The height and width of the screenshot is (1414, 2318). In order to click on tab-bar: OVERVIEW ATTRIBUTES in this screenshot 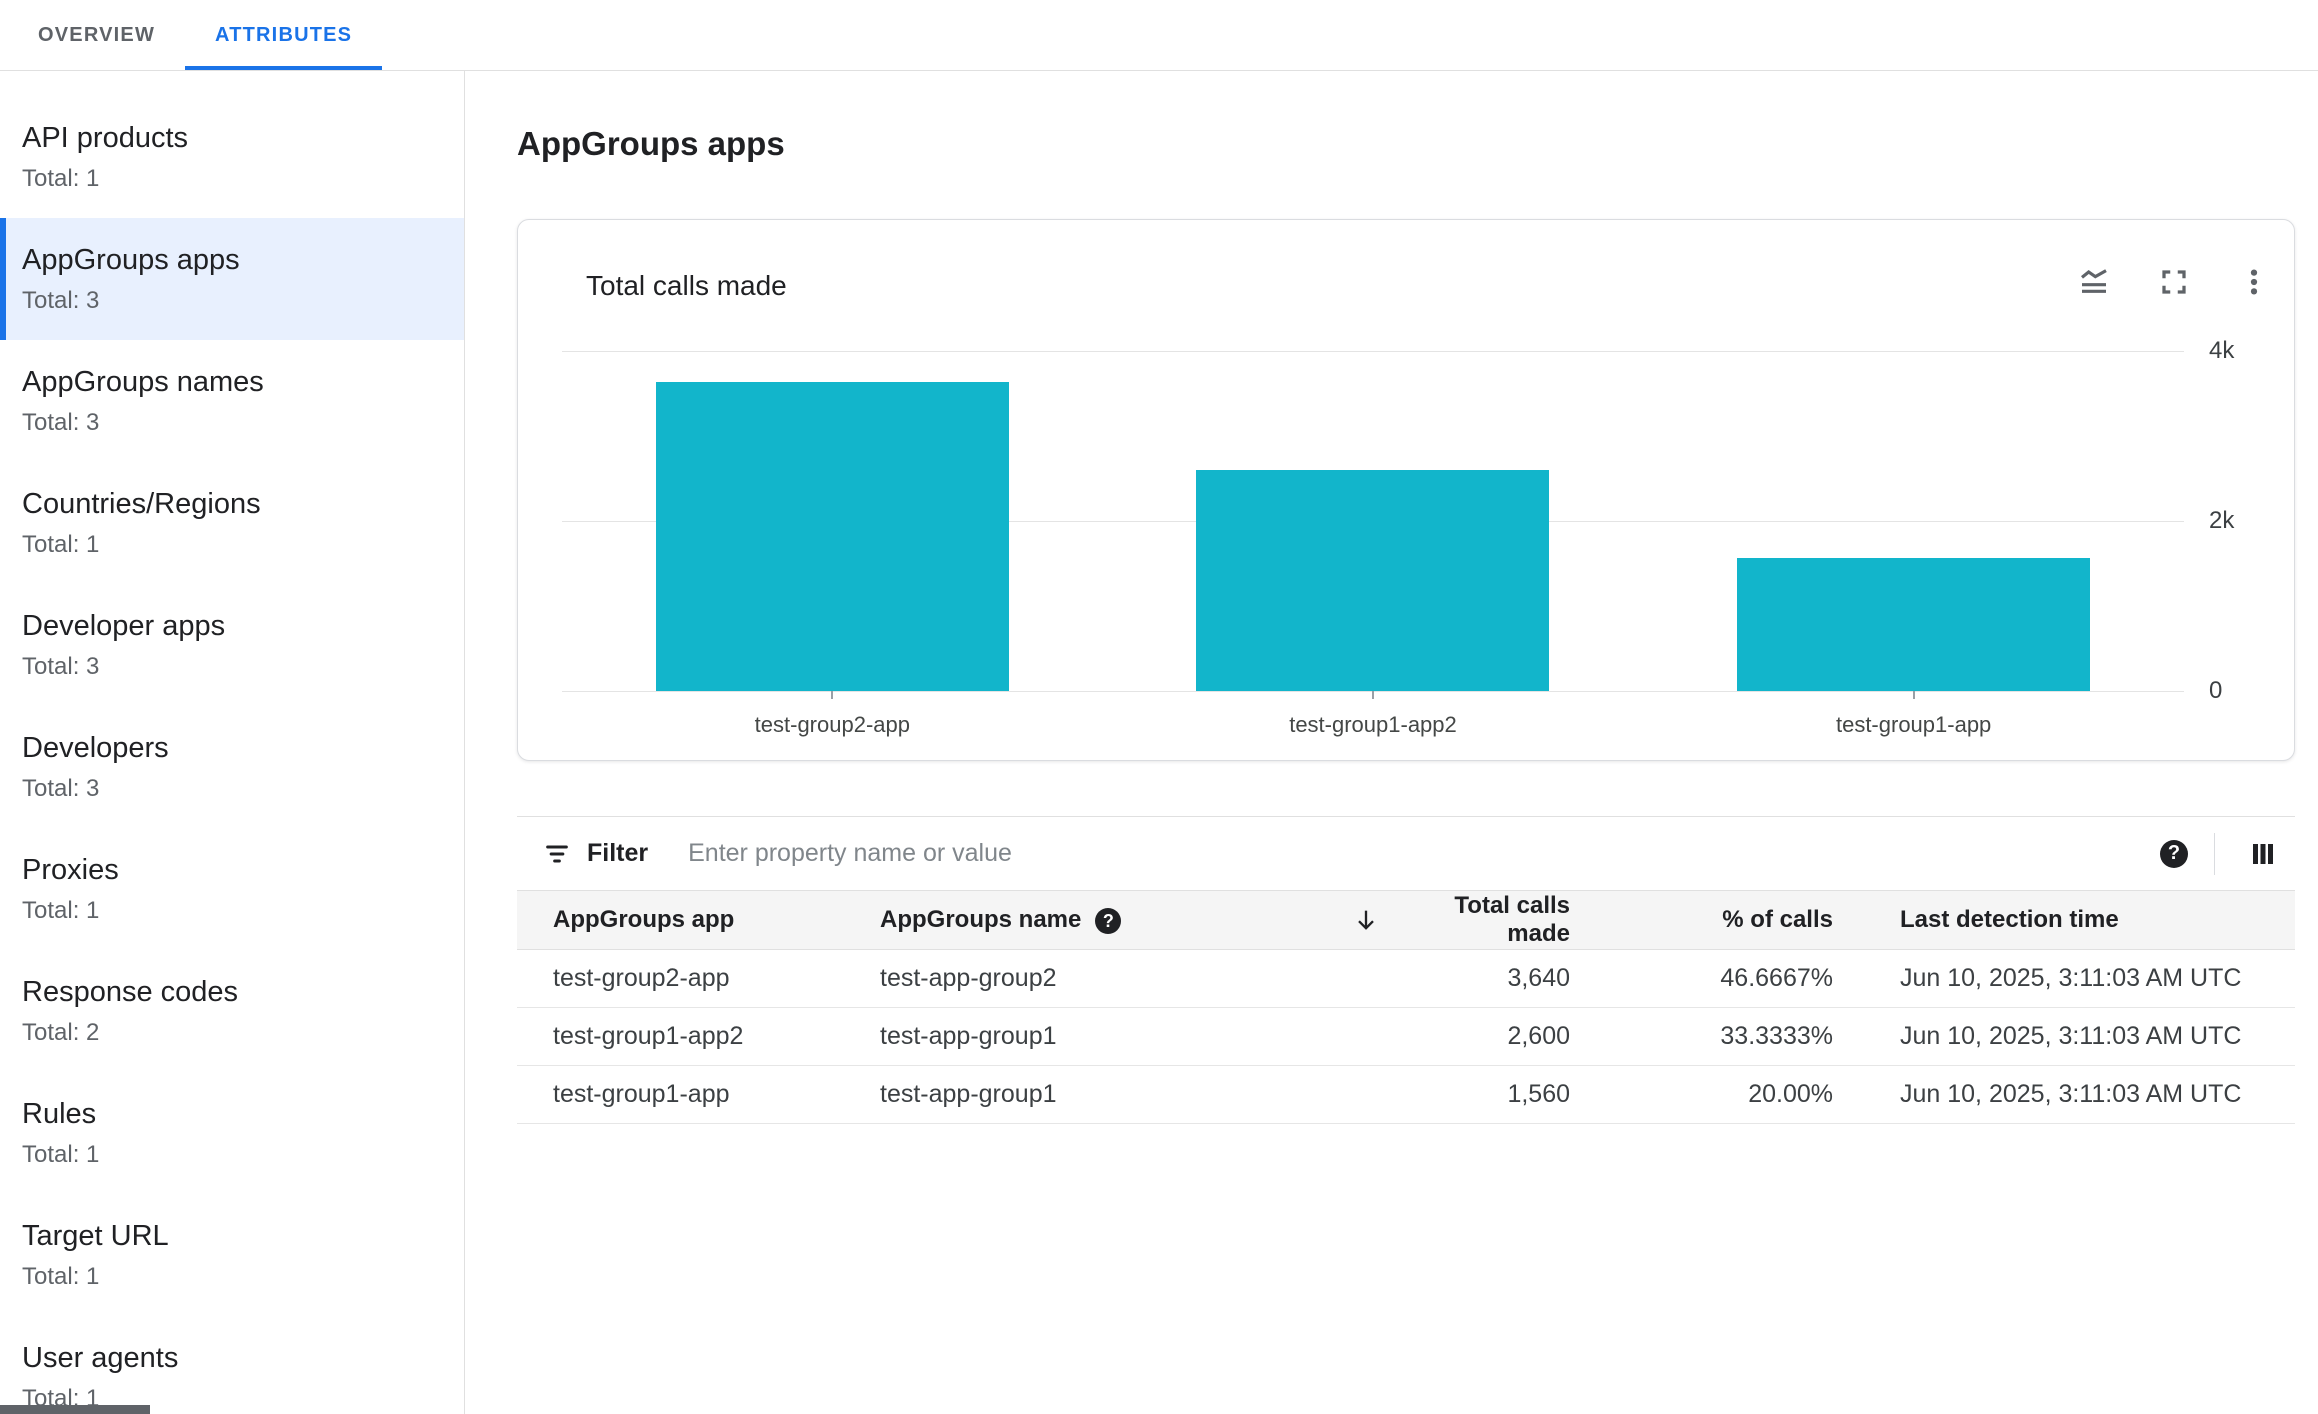, I will do `click(1159, 35)`.